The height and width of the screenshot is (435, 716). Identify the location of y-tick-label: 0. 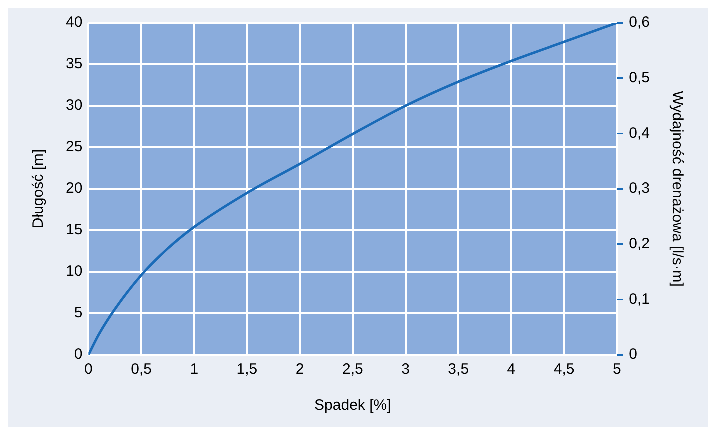
(78, 355).